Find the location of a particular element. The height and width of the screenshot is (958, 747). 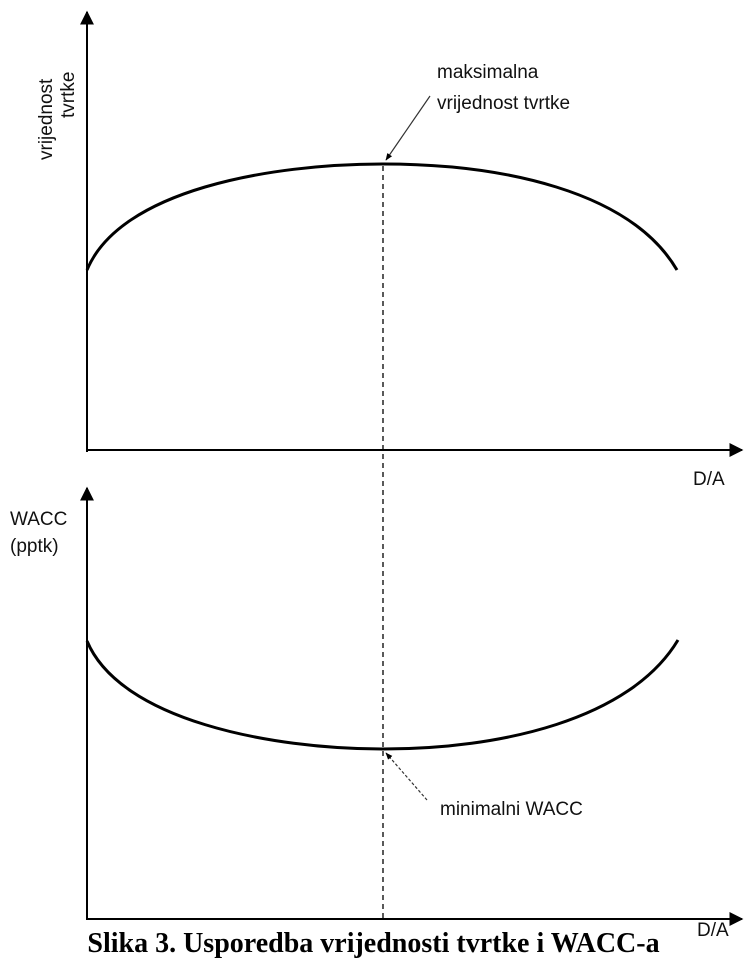

bottom-x-label: D/A is located at coordinates (713, 930).